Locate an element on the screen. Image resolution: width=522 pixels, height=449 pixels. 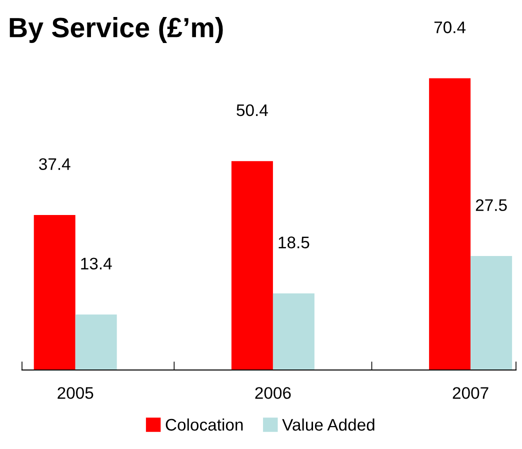
data-label: 27.5 is located at coordinates (491, 205).